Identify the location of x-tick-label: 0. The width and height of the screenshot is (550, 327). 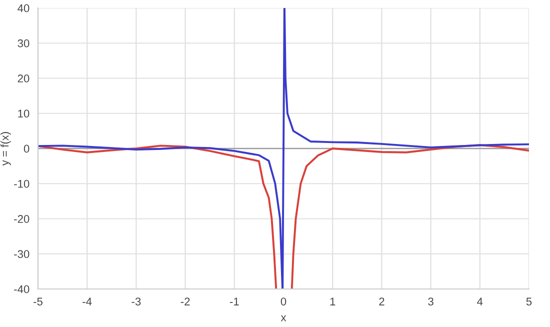
(283, 302).